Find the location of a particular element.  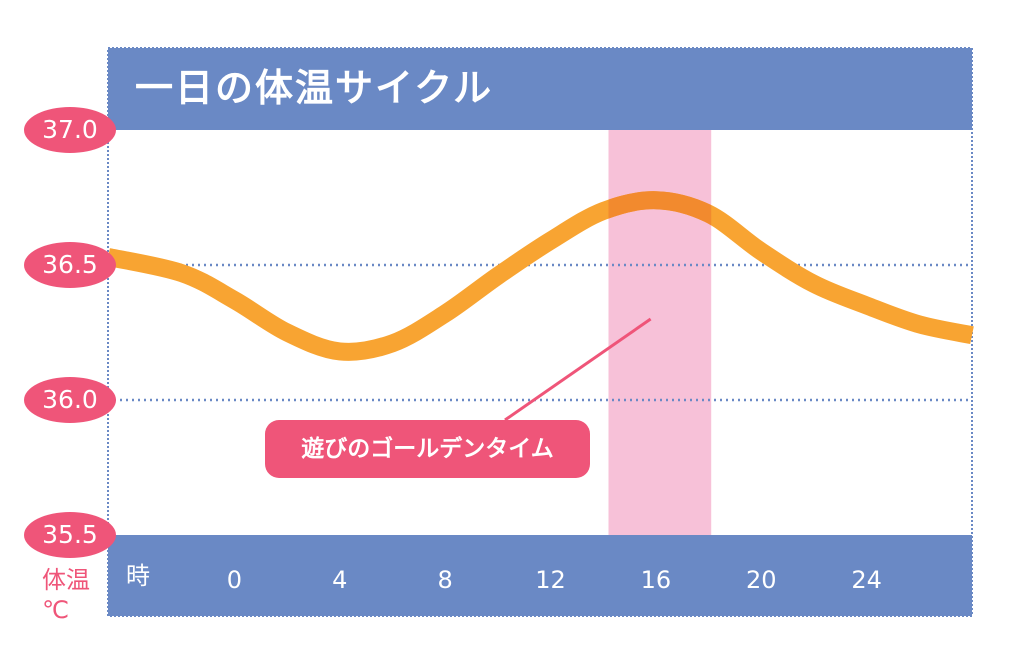

y-tick-label: 36.5 is located at coordinates (70, 265).